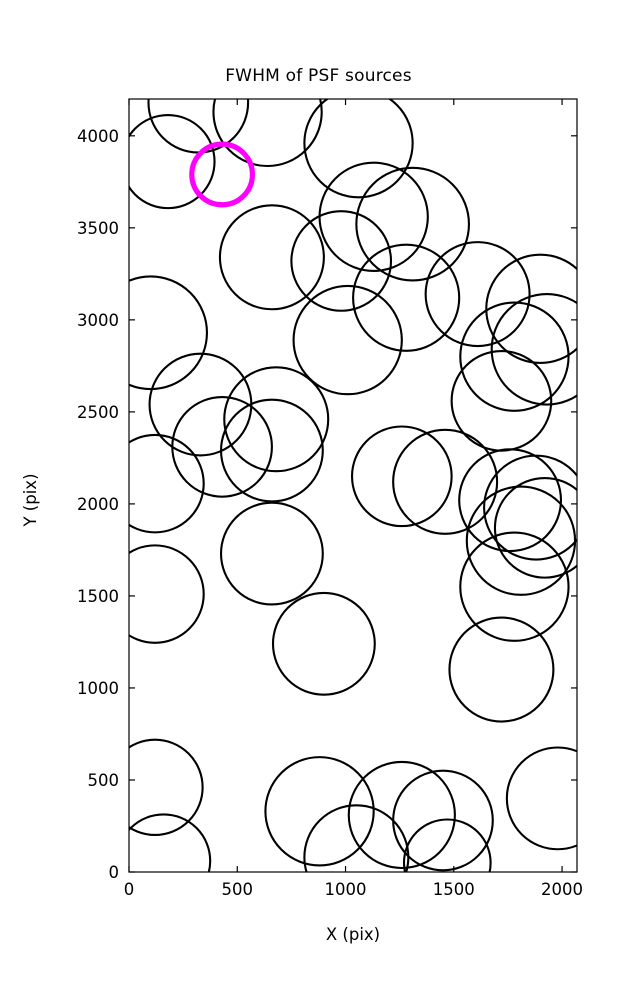 Image resolution: width=637 pixels, height=1000 pixels. Describe the element at coordinates (129, 889) in the screenshot. I see `x-tick-label: 0` at that location.